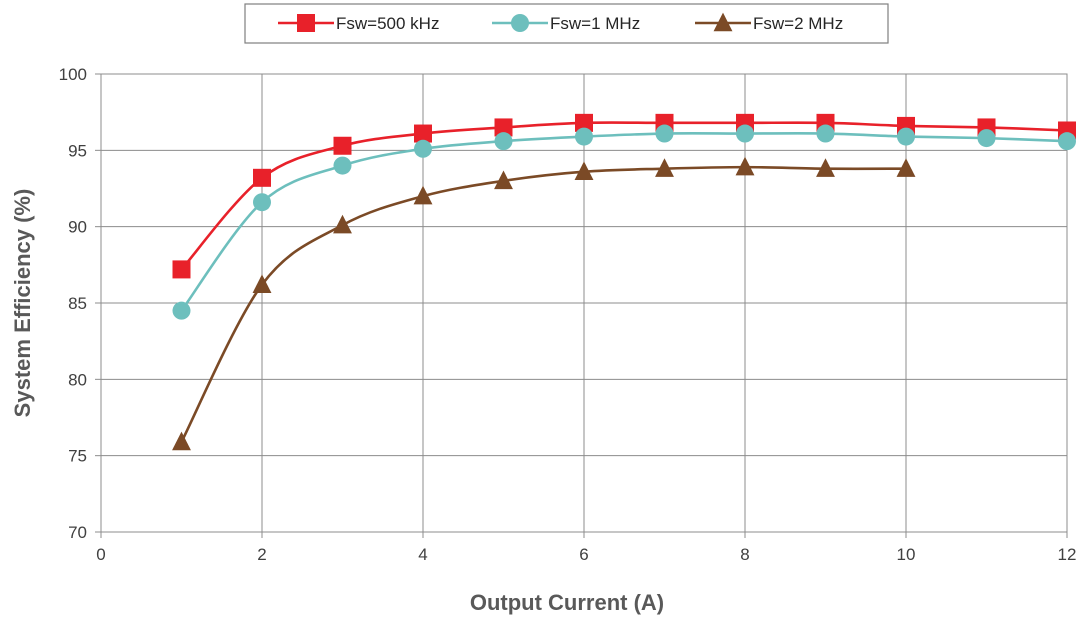 This screenshot has width=1086, height=619. I want to click on legend-label: Fsw=2 MHz, so click(798, 23).